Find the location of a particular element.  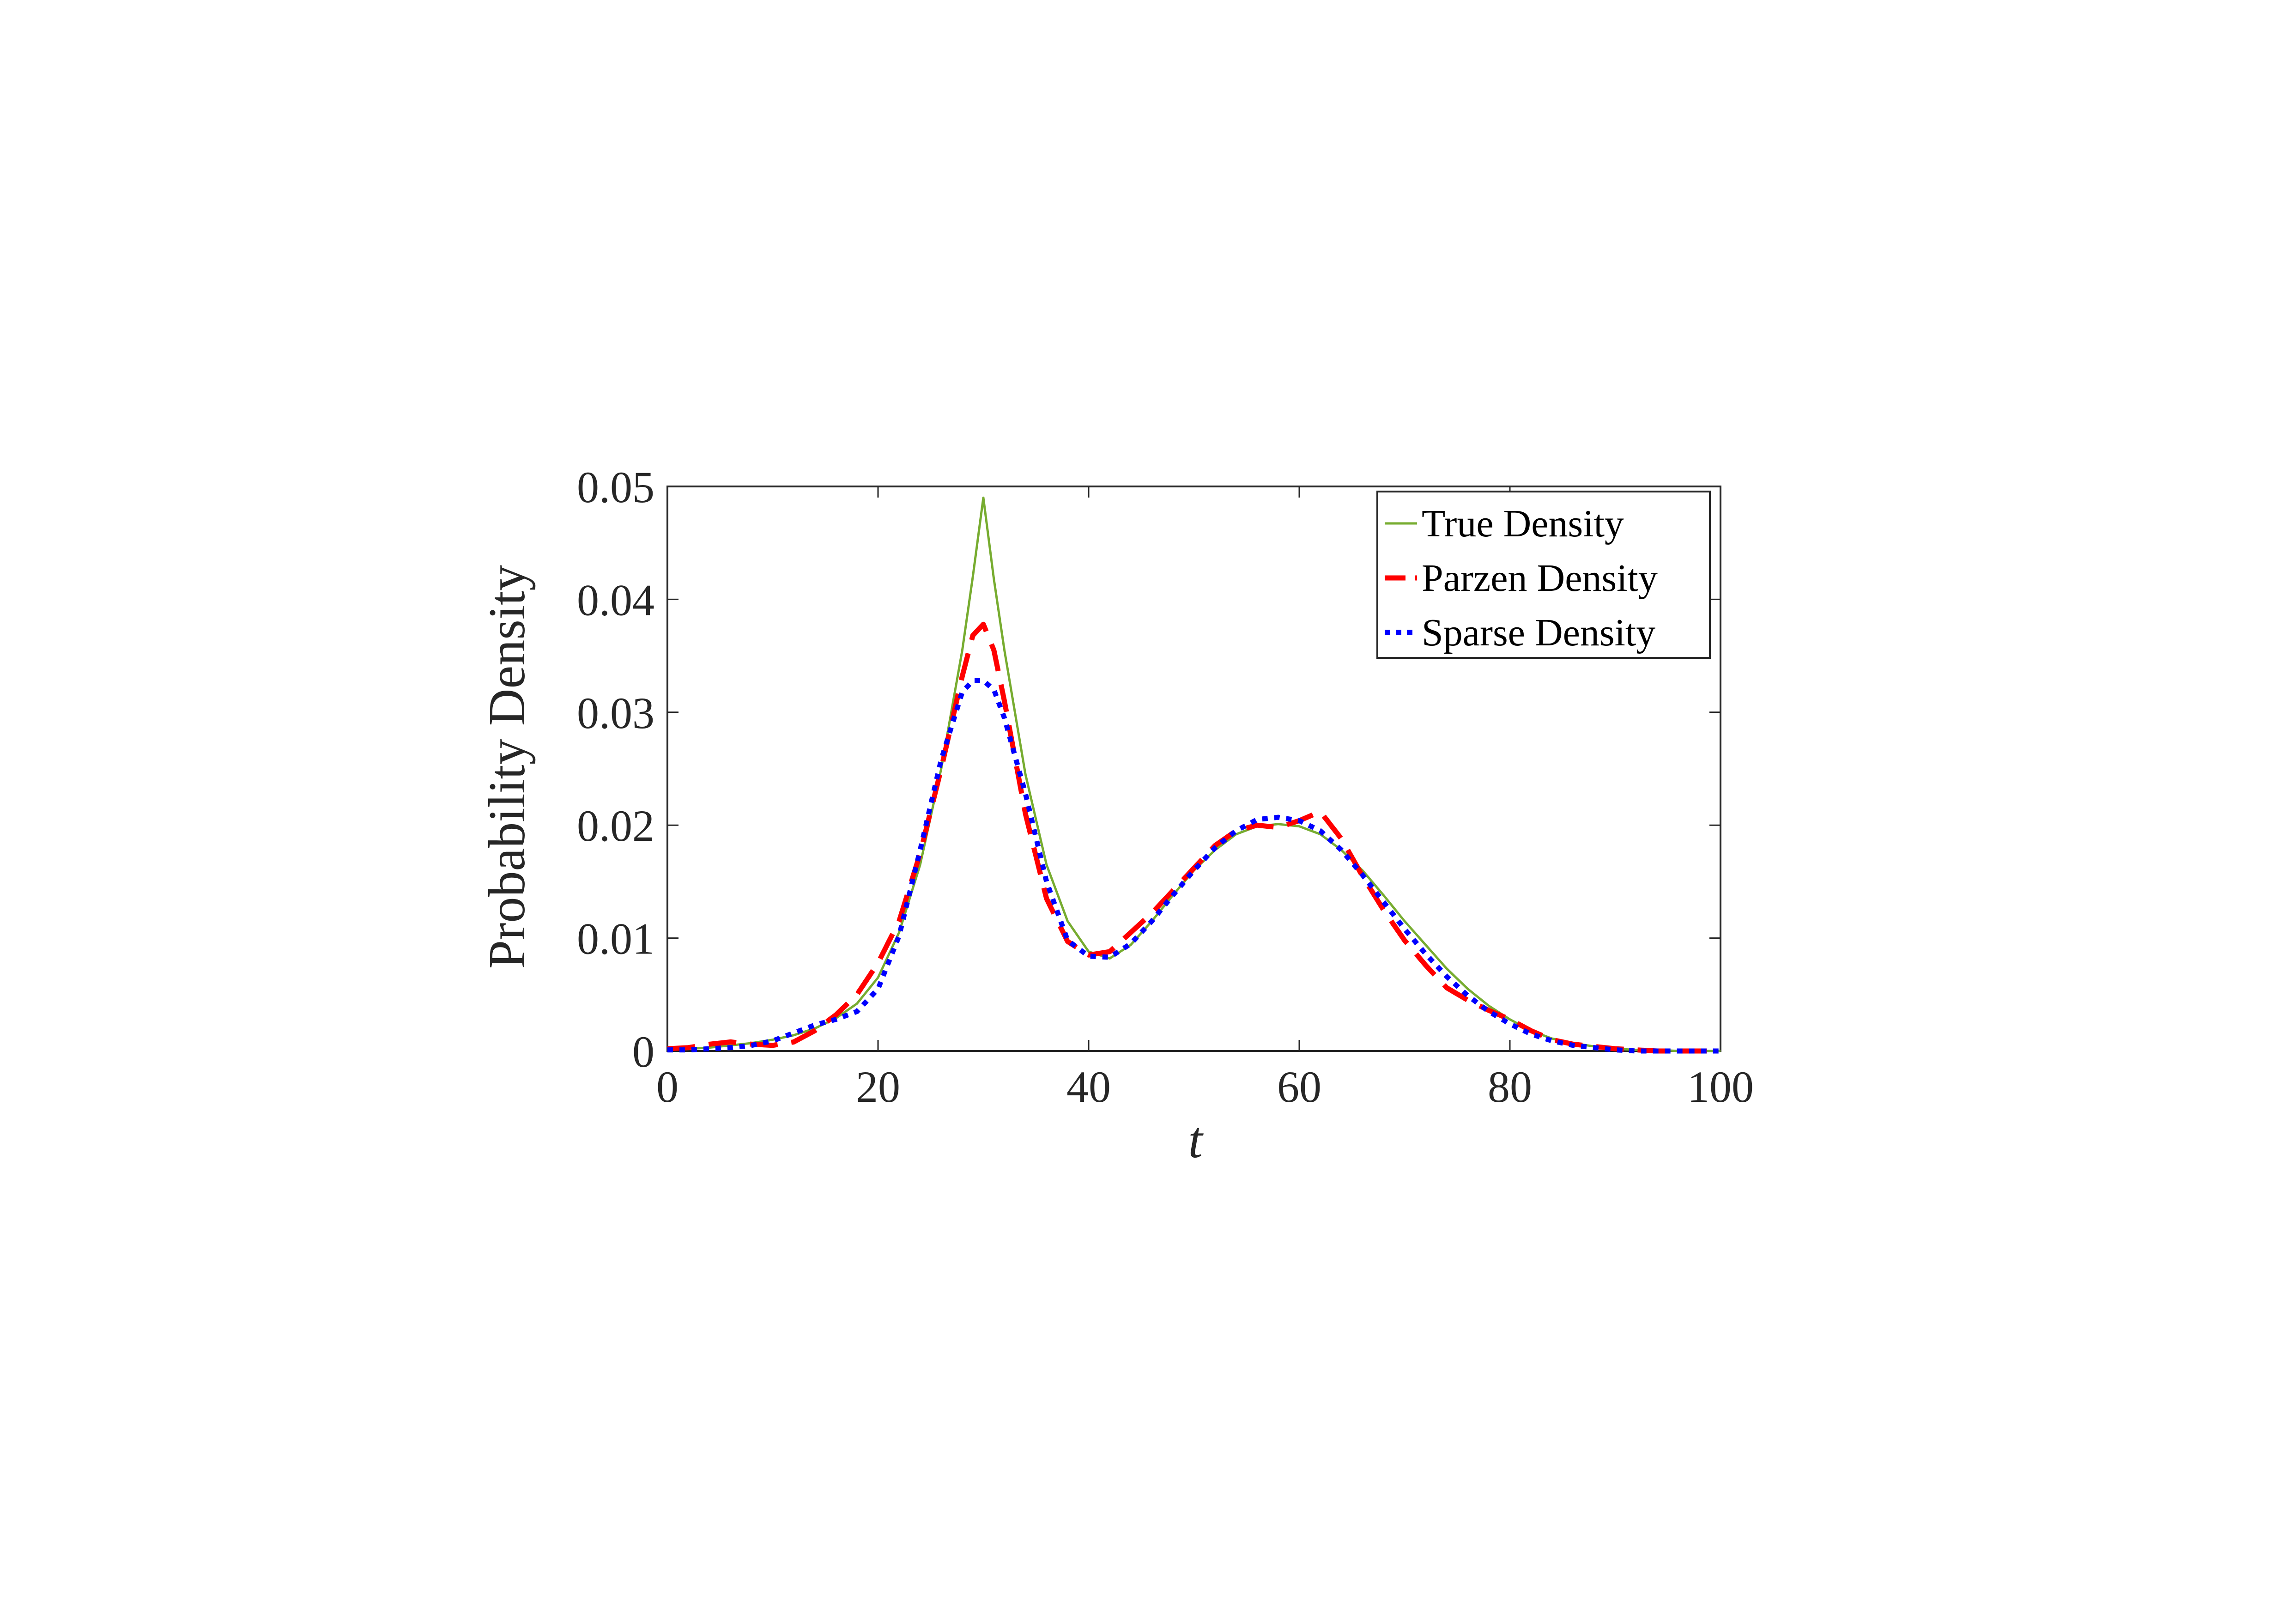

legend-box is located at coordinates (1543, 575).